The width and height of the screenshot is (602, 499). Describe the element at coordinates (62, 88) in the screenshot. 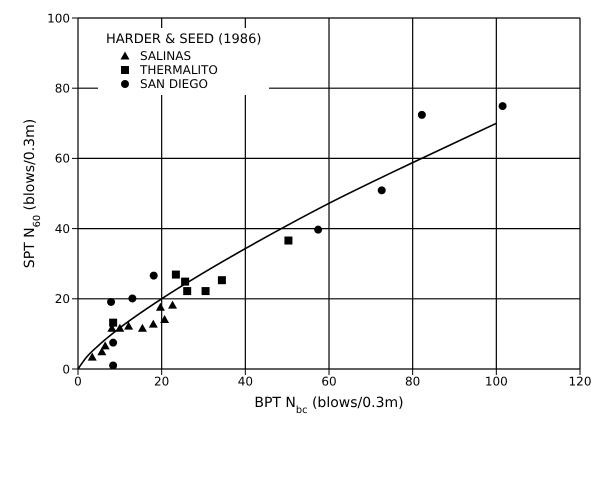

I see `y-tick-label: 80` at that location.